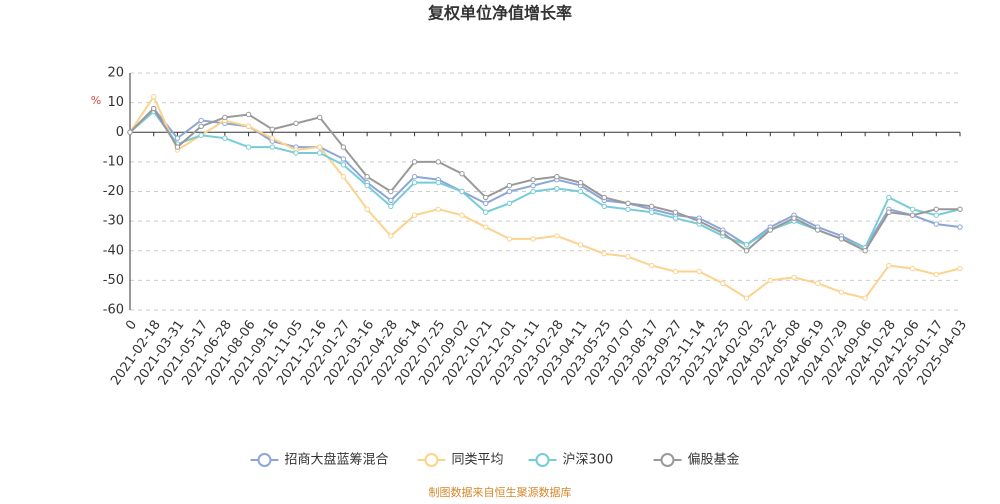 The image size is (1000, 504). Describe the element at coordinates (113, 280) in the screenshot. I see `y-tick-label: -50` at that location.